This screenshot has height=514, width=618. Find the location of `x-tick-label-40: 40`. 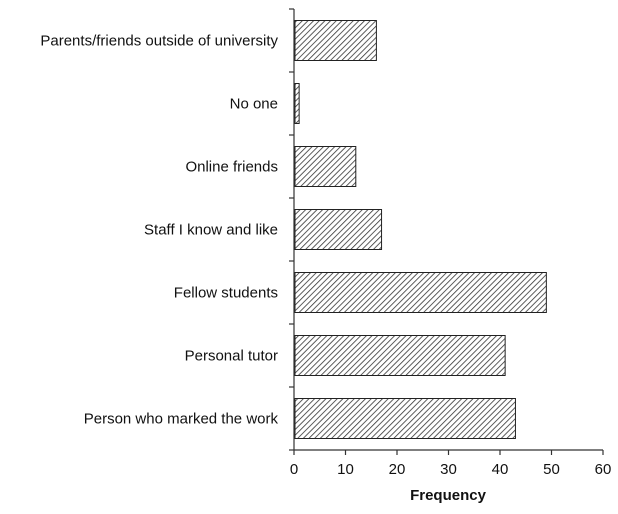

x-tick-label-40: 40 is located at coordinates (500, 469).